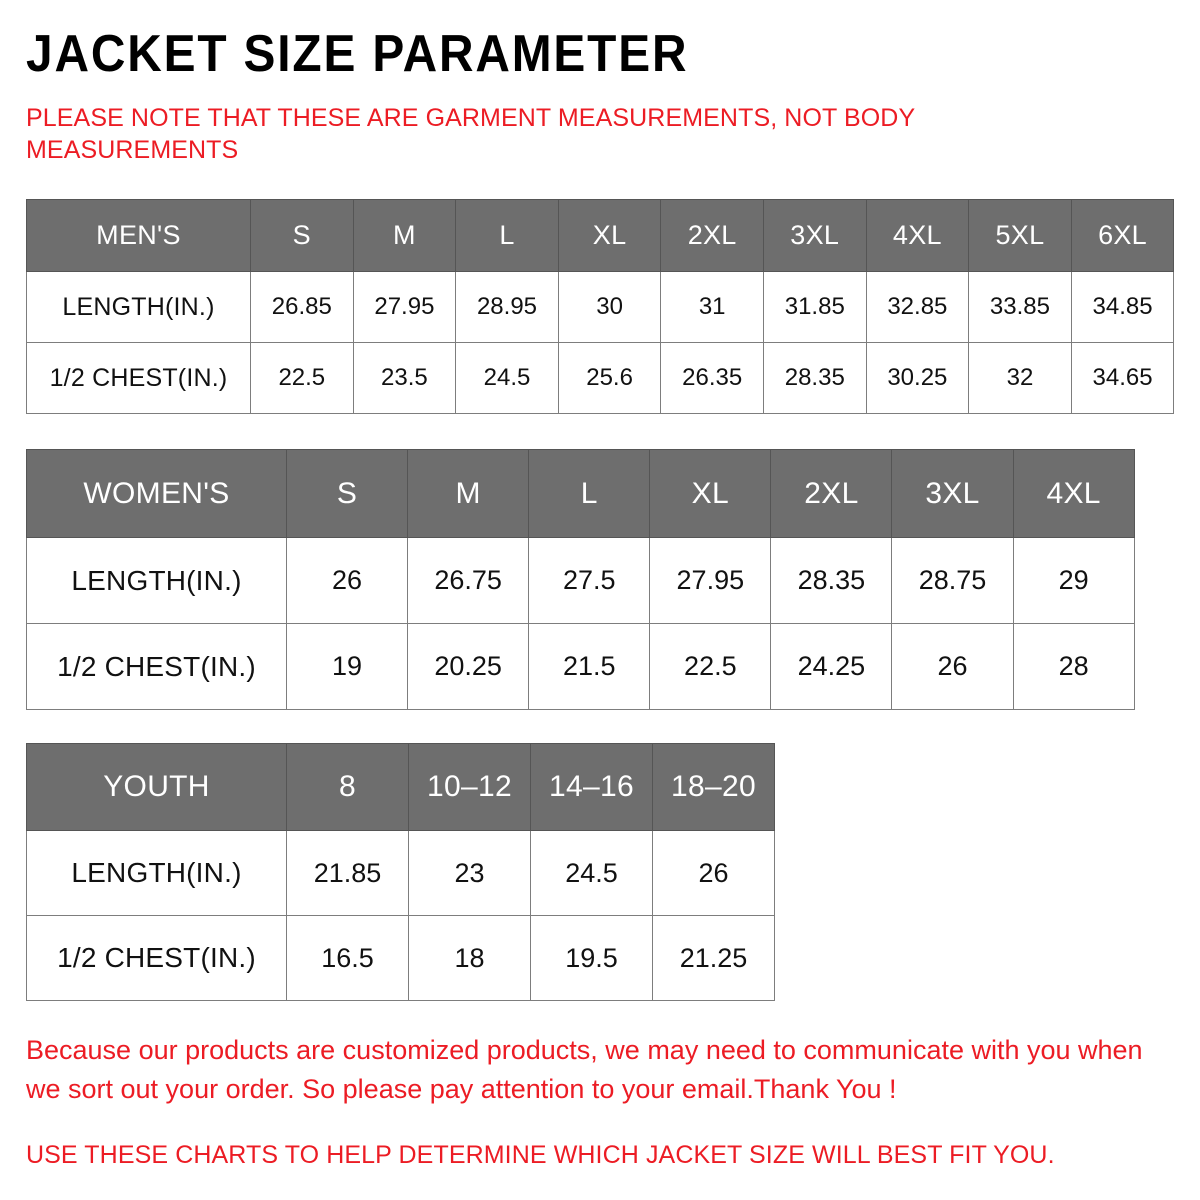 This screenshot has width=1200, height=1200. What do you see at coordinates (713, 787) in the screenshot?
I see `youth-col-18-20: 18–20` at bounding box center [713, 787].